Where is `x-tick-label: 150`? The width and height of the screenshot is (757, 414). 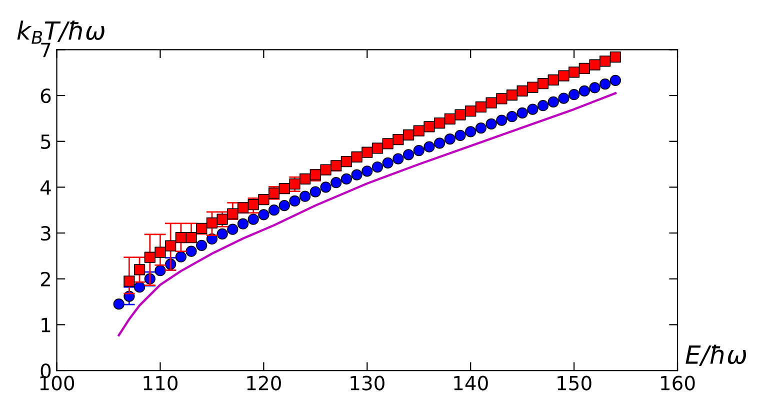
x-tick-label: 150 is located at coordinates (575, 383).